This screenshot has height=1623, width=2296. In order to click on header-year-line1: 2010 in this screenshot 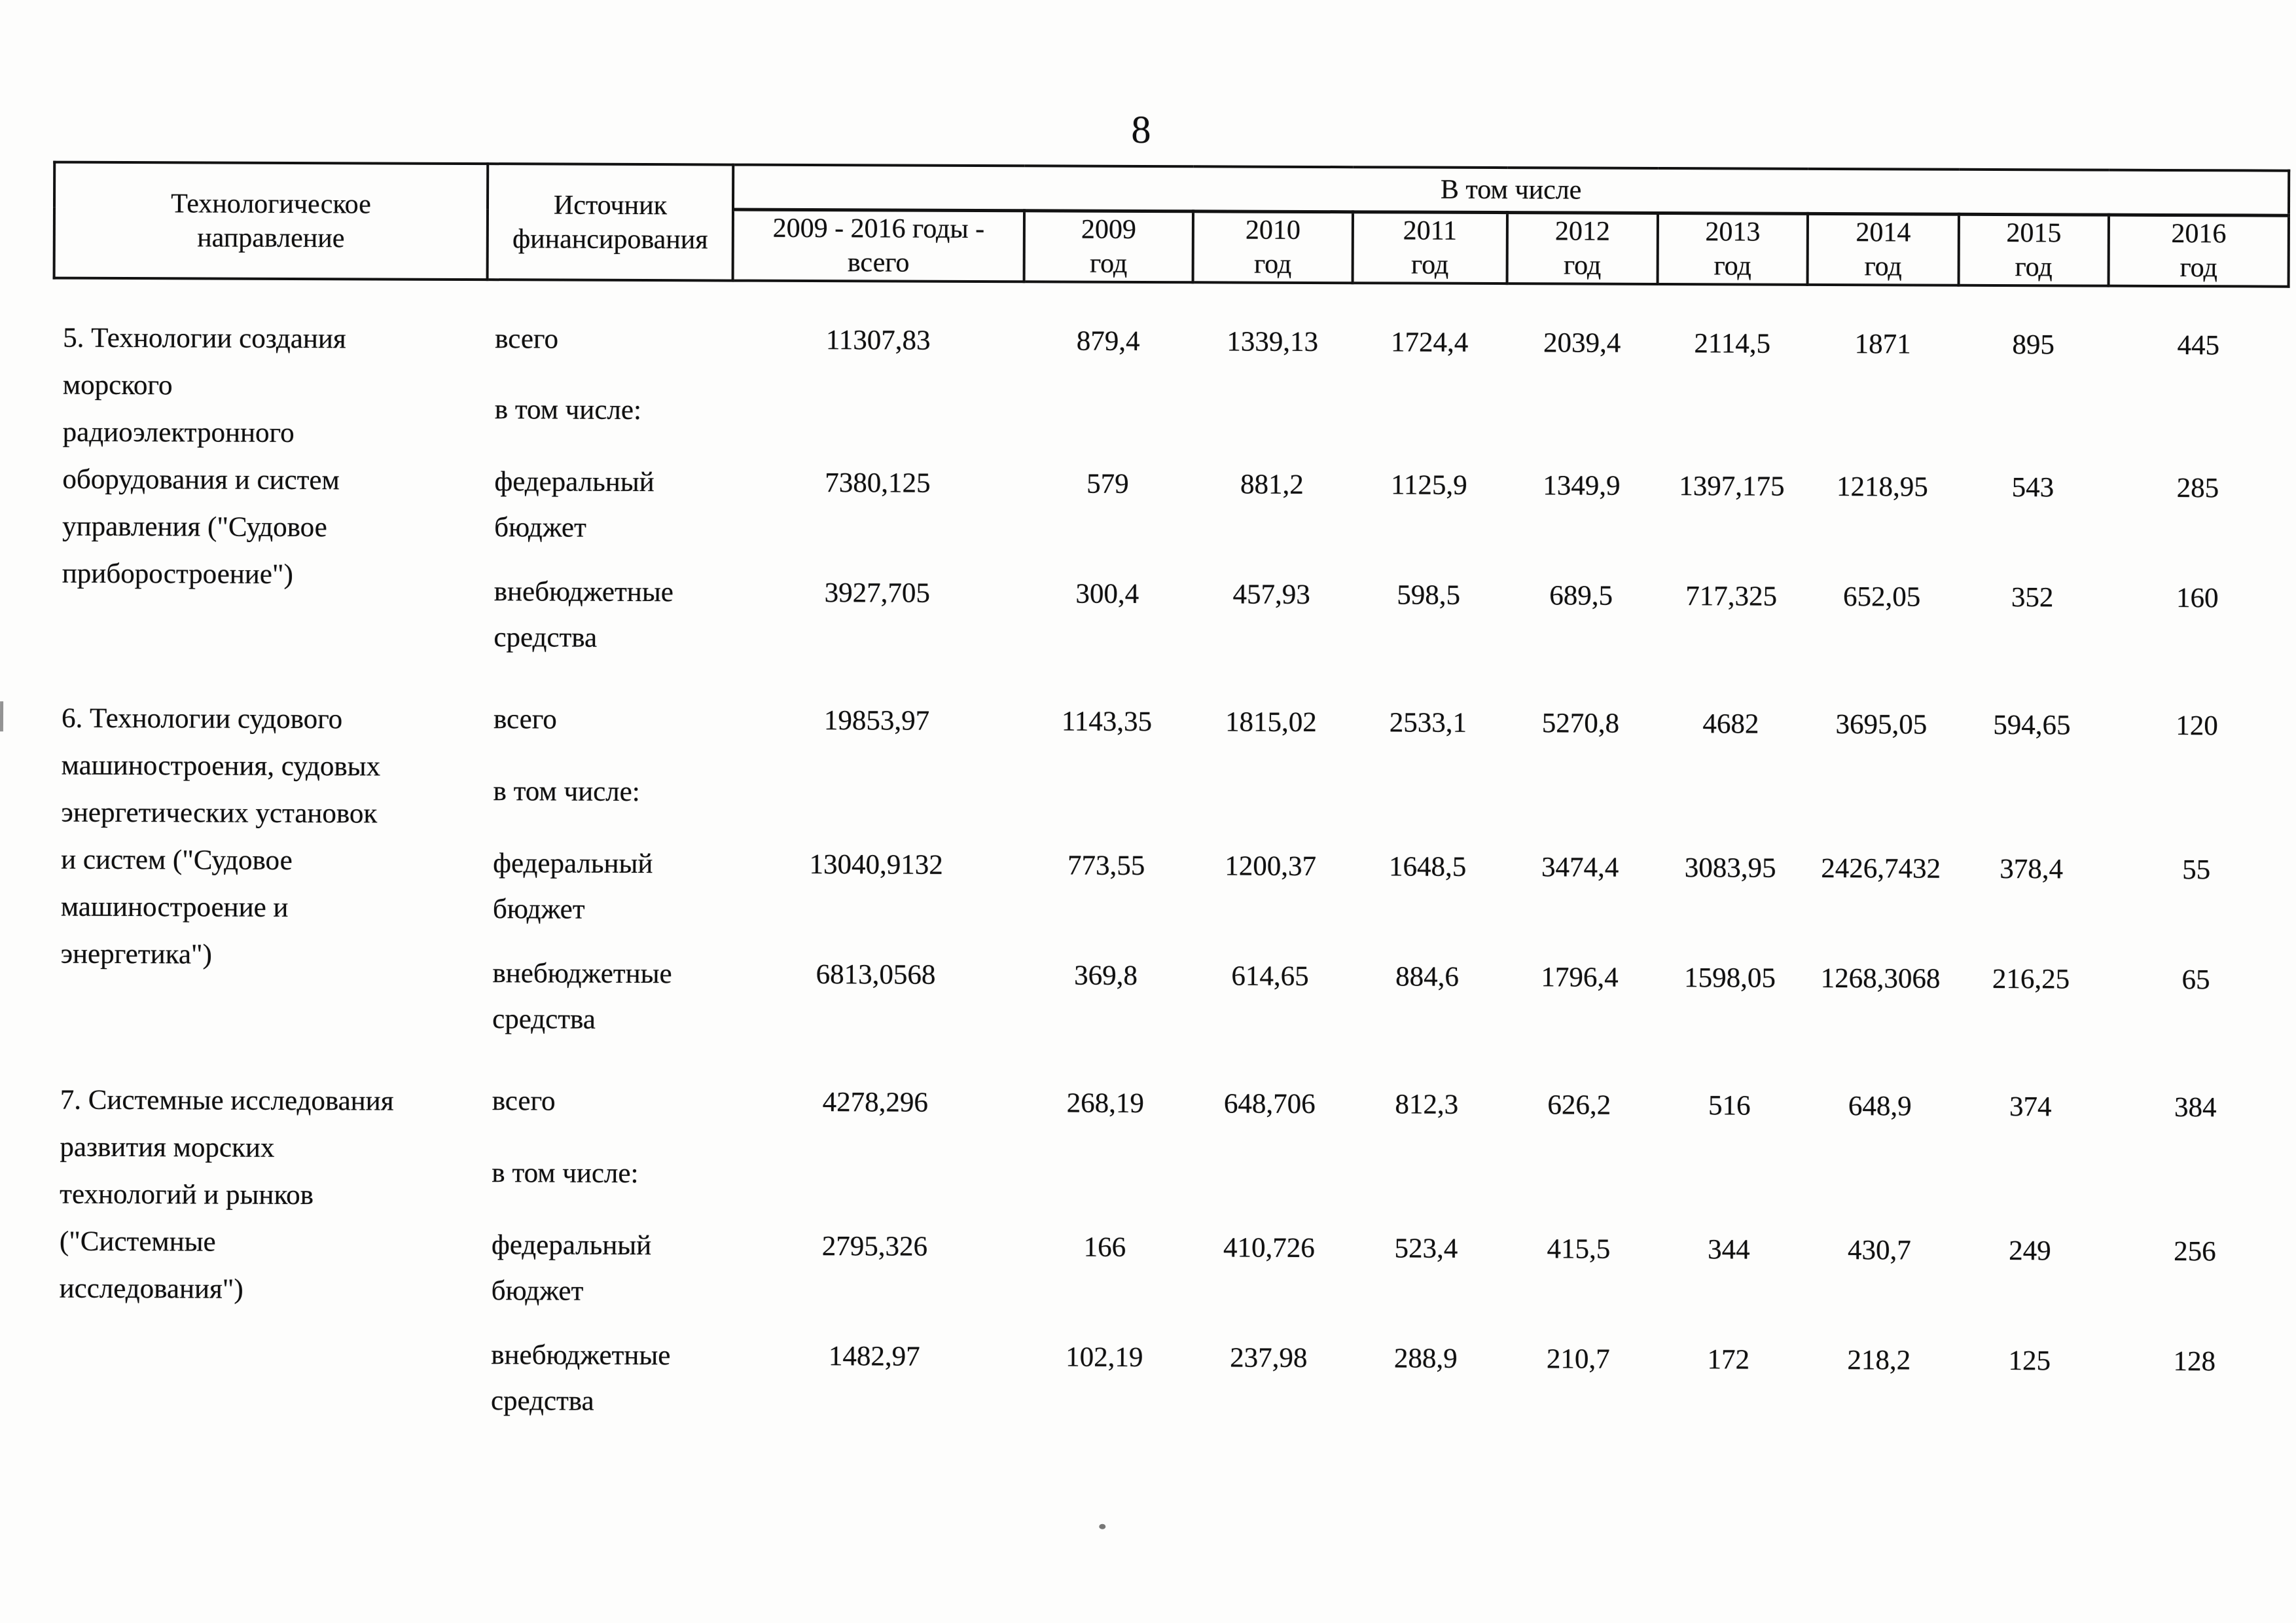, I will do `click(1272, 230)`.